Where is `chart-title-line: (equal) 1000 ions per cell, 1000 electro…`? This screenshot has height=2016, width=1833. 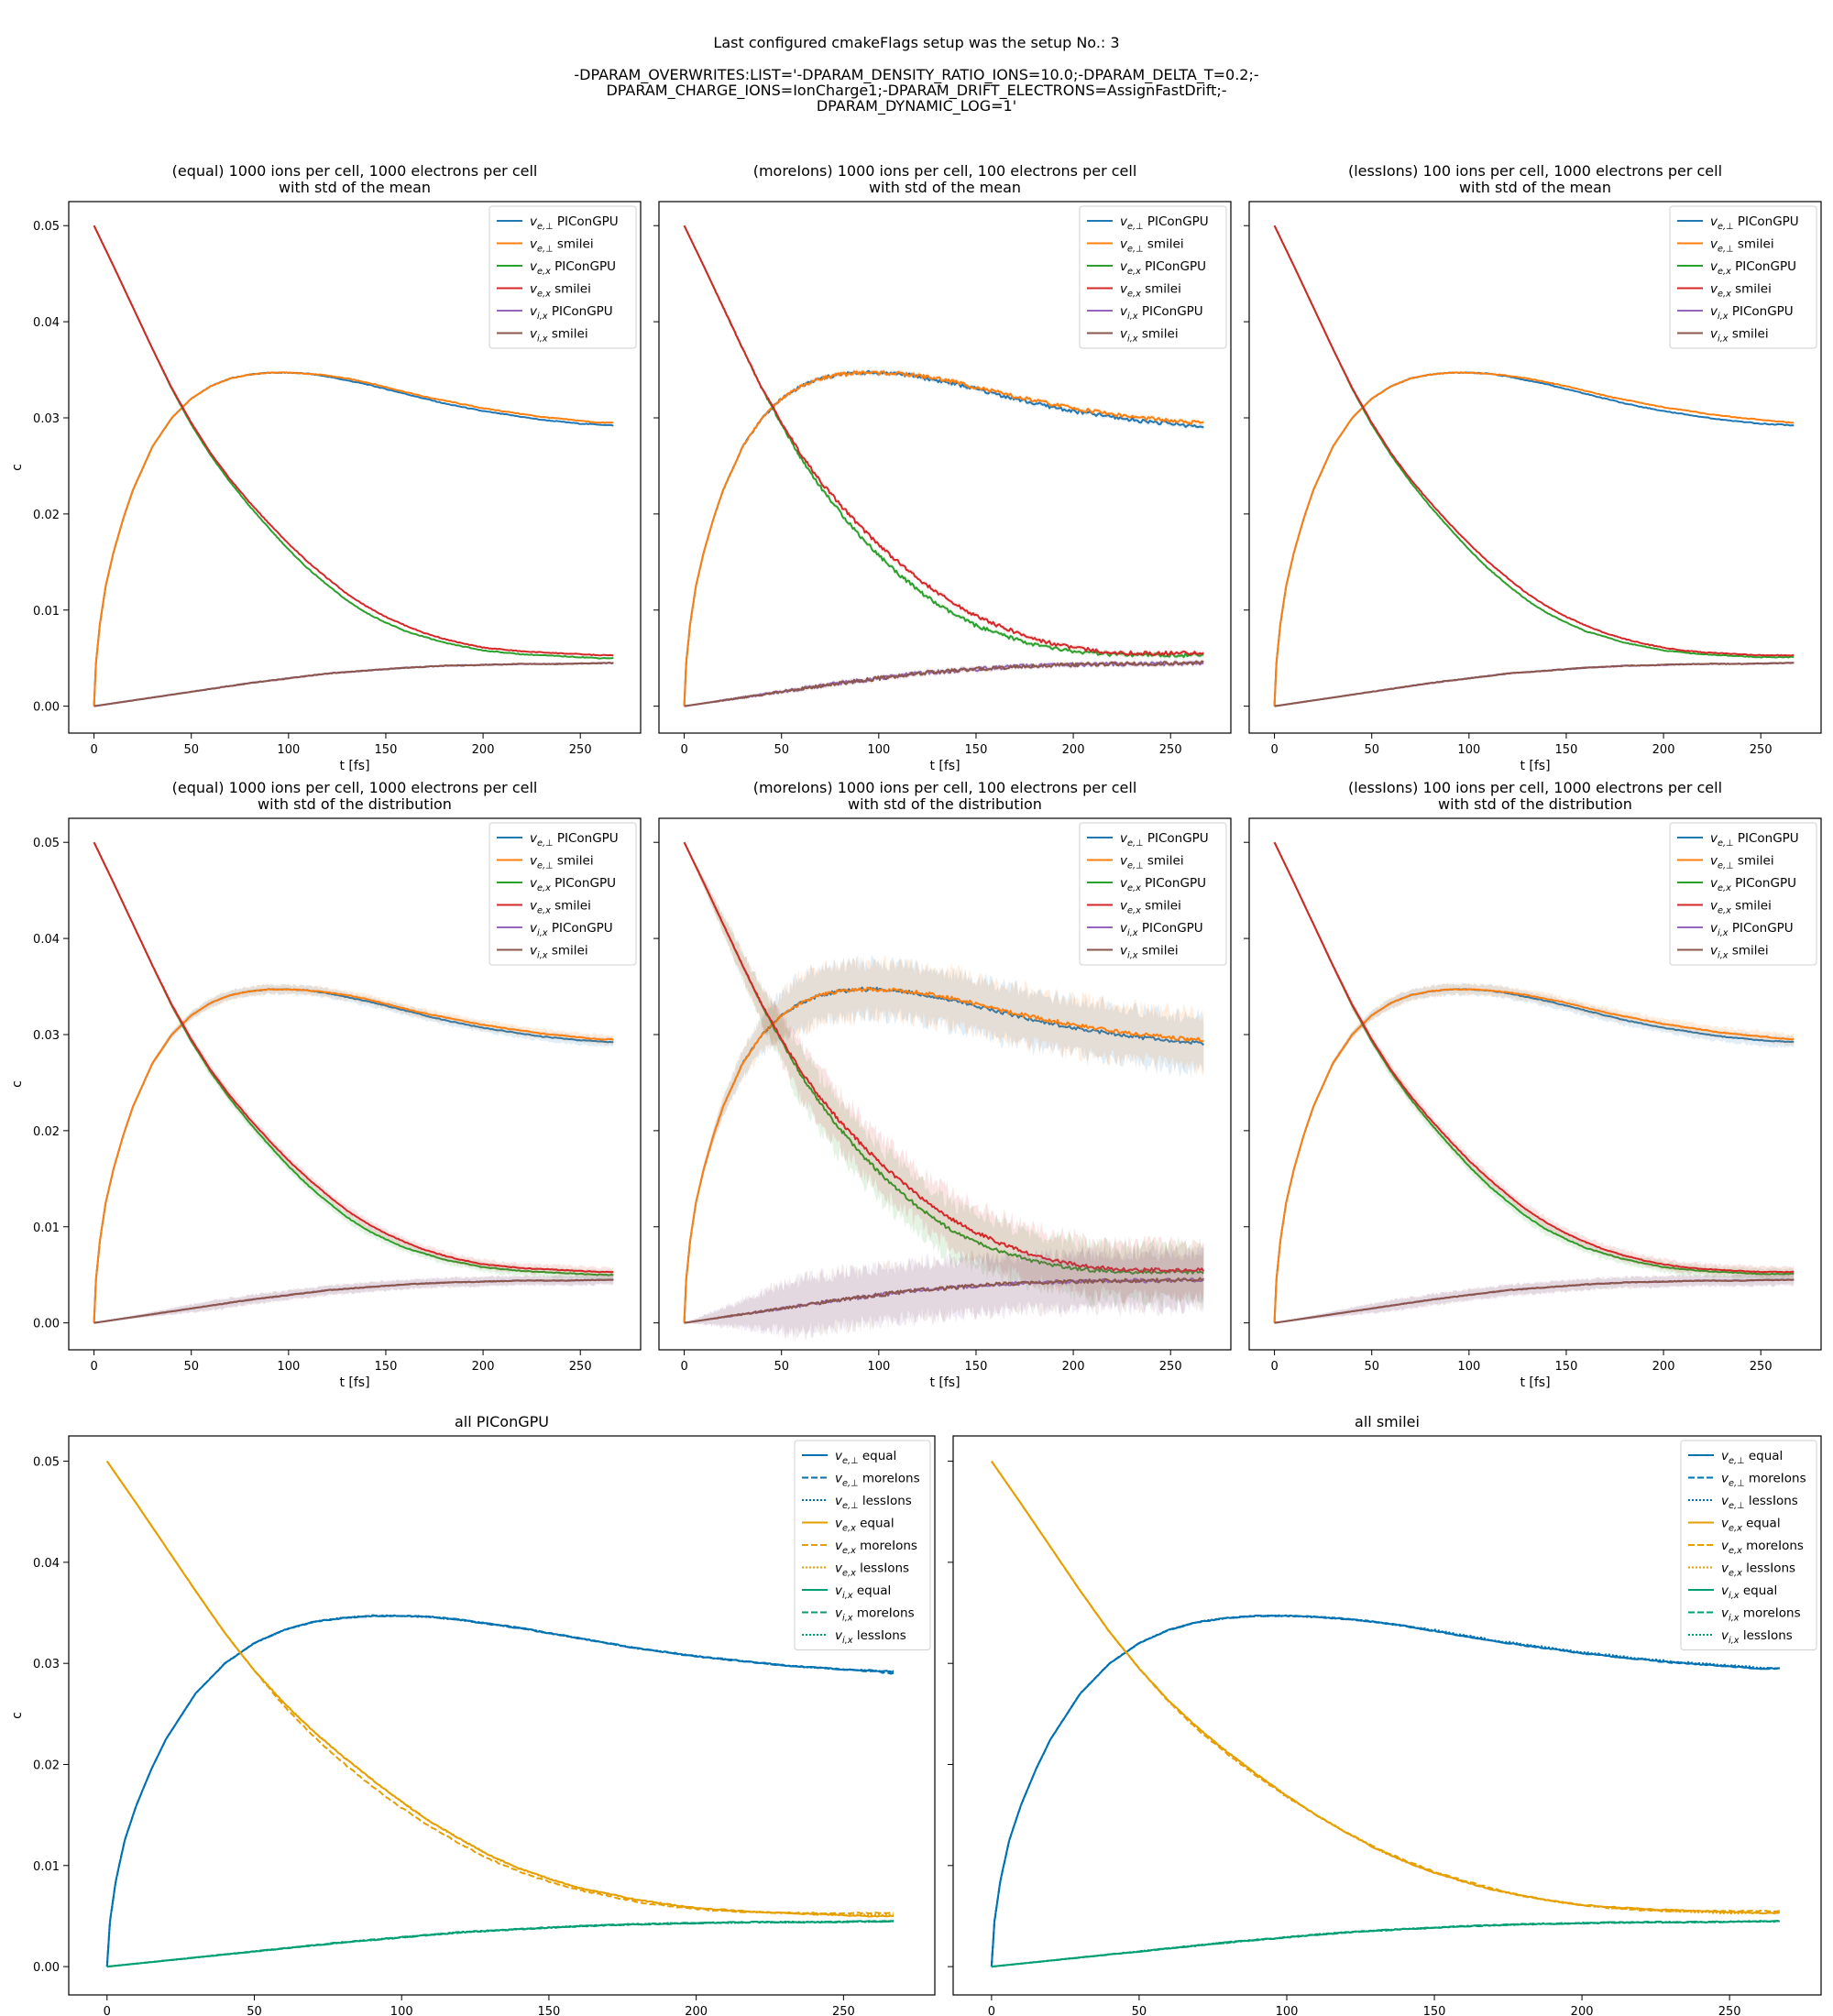 chart-title-line: (equal) 1000 ions per cell, 1000 electro… is located at coordinates (355, 171).